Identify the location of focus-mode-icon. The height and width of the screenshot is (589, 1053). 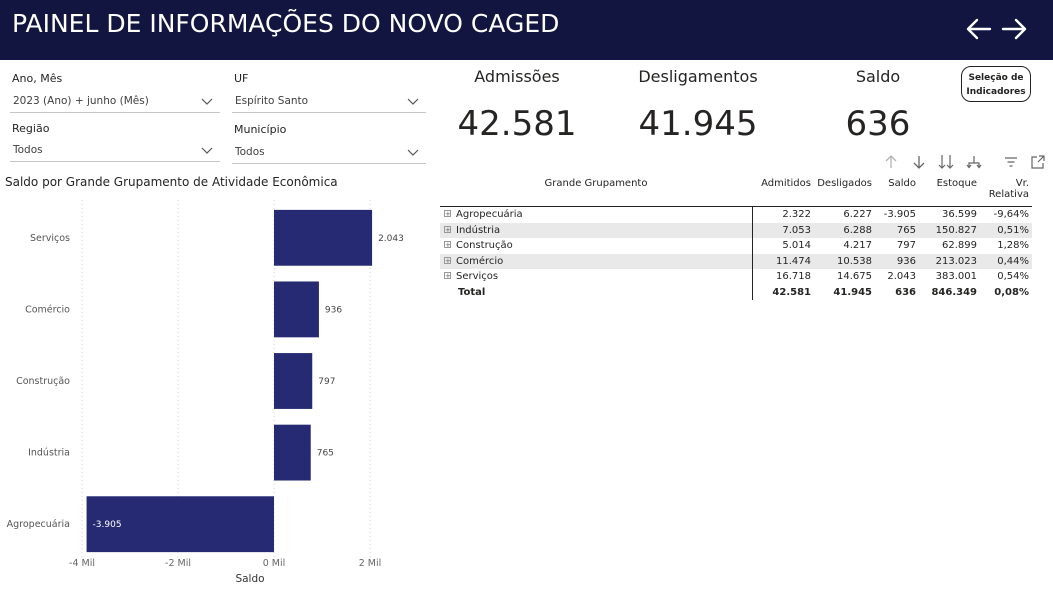
(1038, 162).